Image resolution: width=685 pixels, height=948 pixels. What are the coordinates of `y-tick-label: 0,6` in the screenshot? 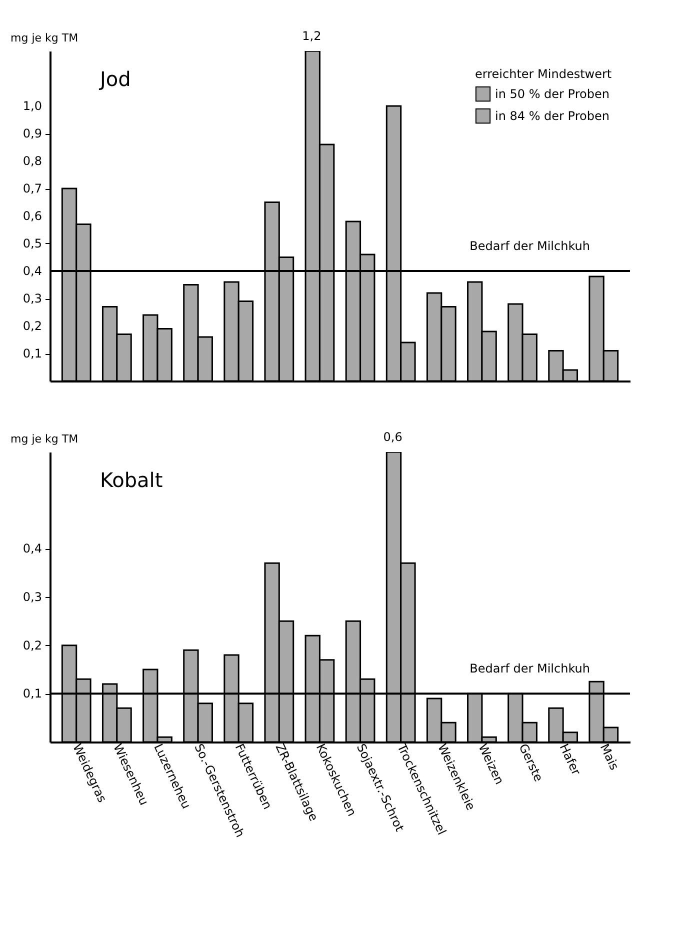 It's located at (32, 216).